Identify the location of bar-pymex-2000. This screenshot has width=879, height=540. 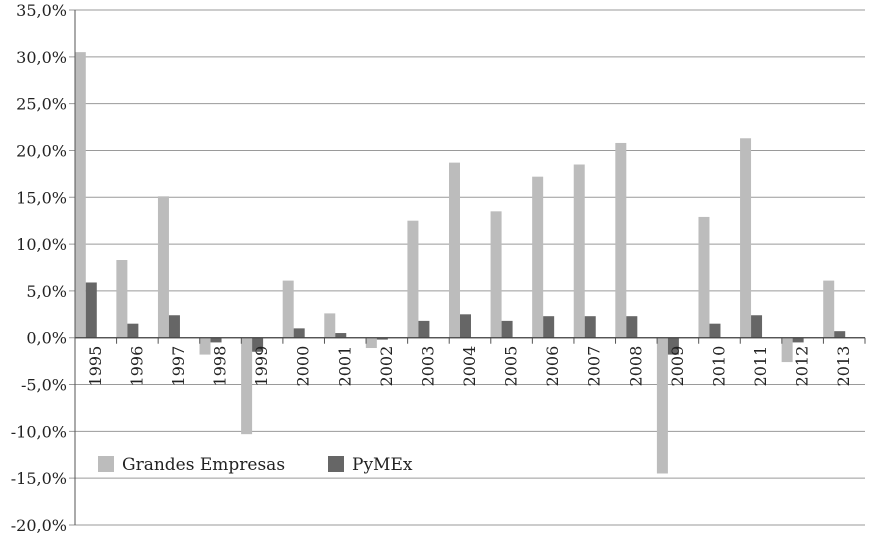
(299, 333).